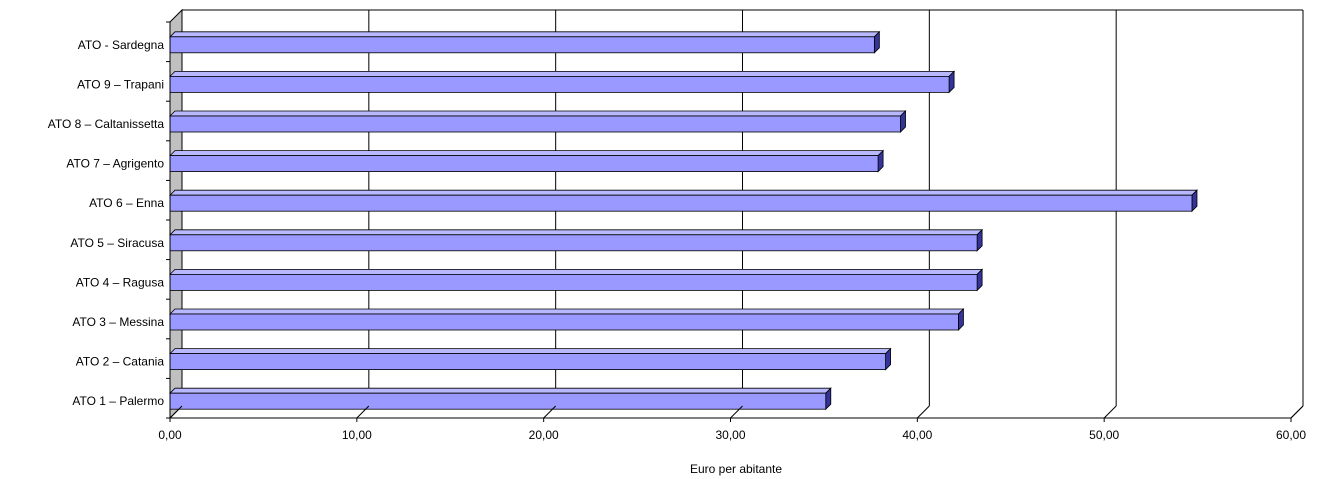 This screenshot has width=1328, height=479. I want to click on category-label: ATO 9 – Trapani, so click(120, 84).